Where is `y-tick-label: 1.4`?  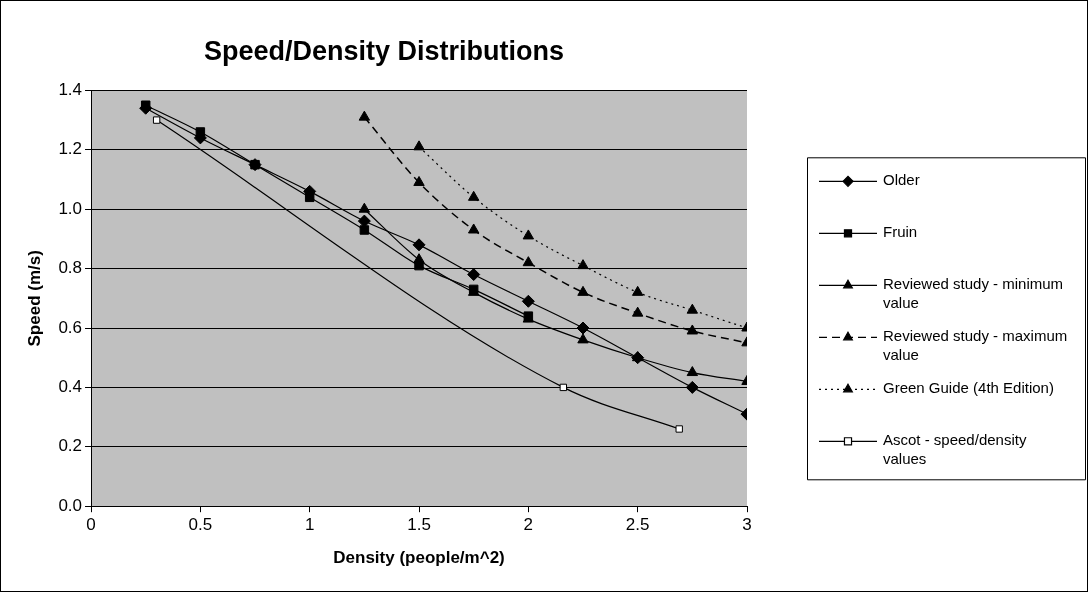 y-tick-label: 1.4 is located at coordinates (70, 90).